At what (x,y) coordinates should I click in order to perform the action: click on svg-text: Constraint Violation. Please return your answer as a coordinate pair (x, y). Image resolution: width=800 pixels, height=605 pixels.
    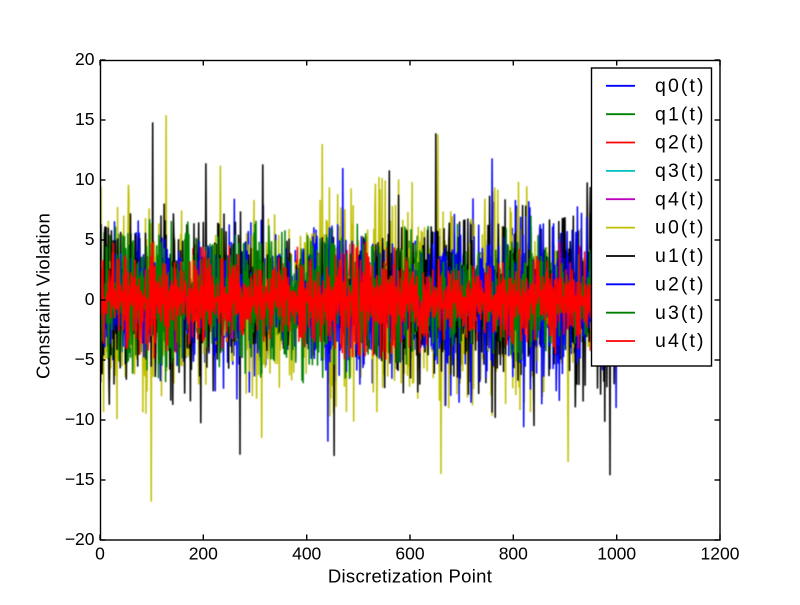
    Looking at the image, I should click on (43, 296).